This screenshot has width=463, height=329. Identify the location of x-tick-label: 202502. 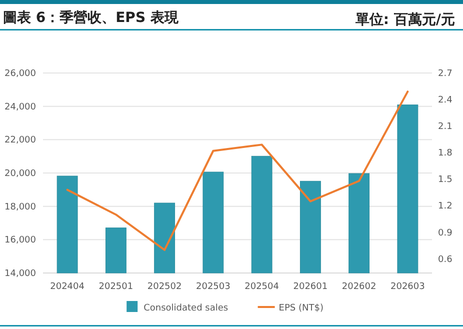
(164, 287).